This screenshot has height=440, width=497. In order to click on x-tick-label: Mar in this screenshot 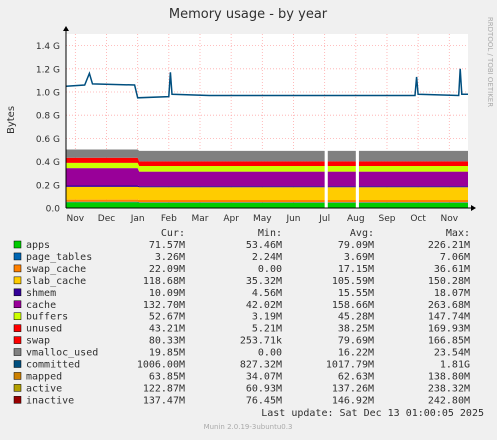, I will do `click(200, 219)`.